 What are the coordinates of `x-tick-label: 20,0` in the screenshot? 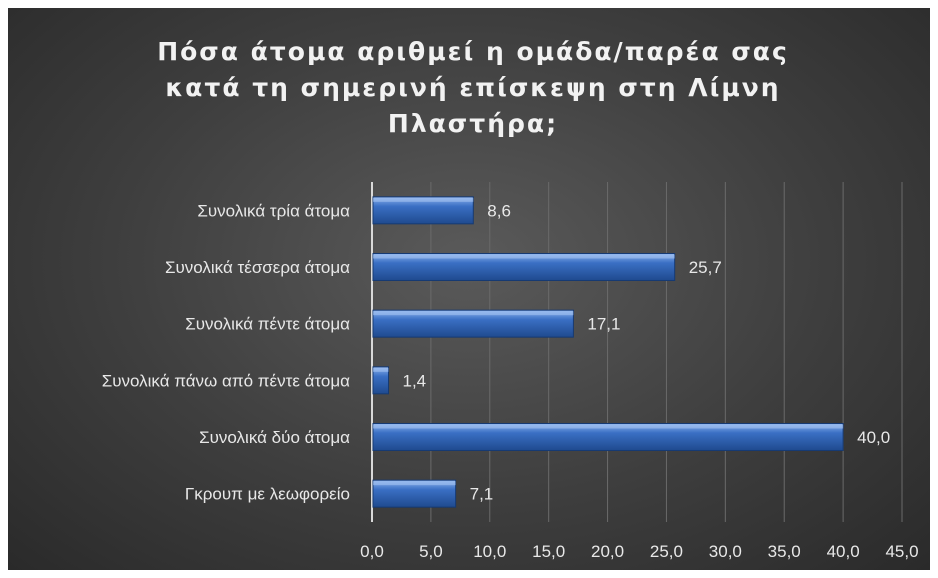 It's located at (607, 551).